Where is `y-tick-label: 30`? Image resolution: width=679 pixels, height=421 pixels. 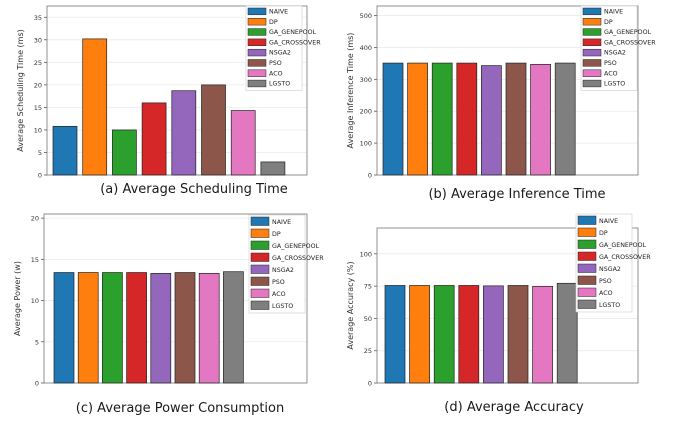
y-tick-label: 30 is located at coordinates (38, 40).